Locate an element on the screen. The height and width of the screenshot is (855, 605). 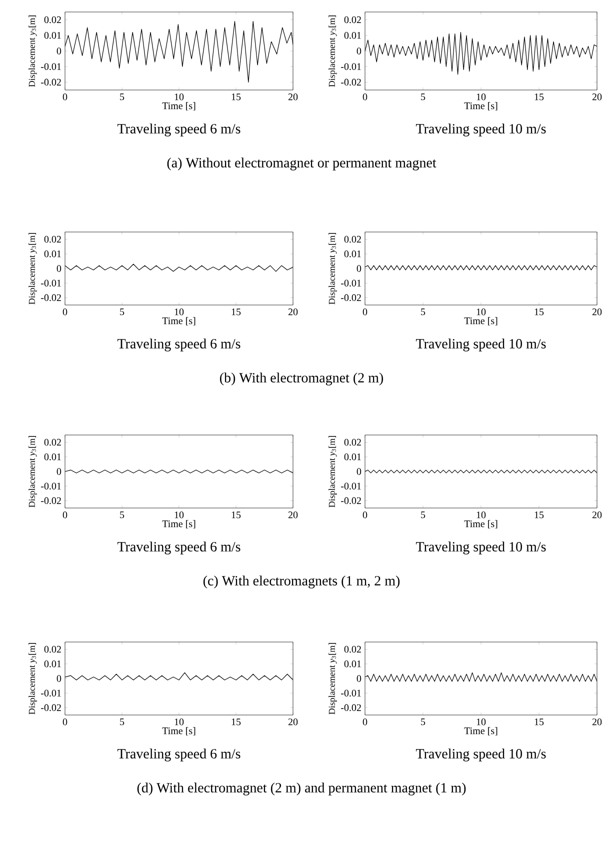
text: (d) With electromagnet (2 m) and permanent magnet (1 m) is located at coordinates (301, 789).